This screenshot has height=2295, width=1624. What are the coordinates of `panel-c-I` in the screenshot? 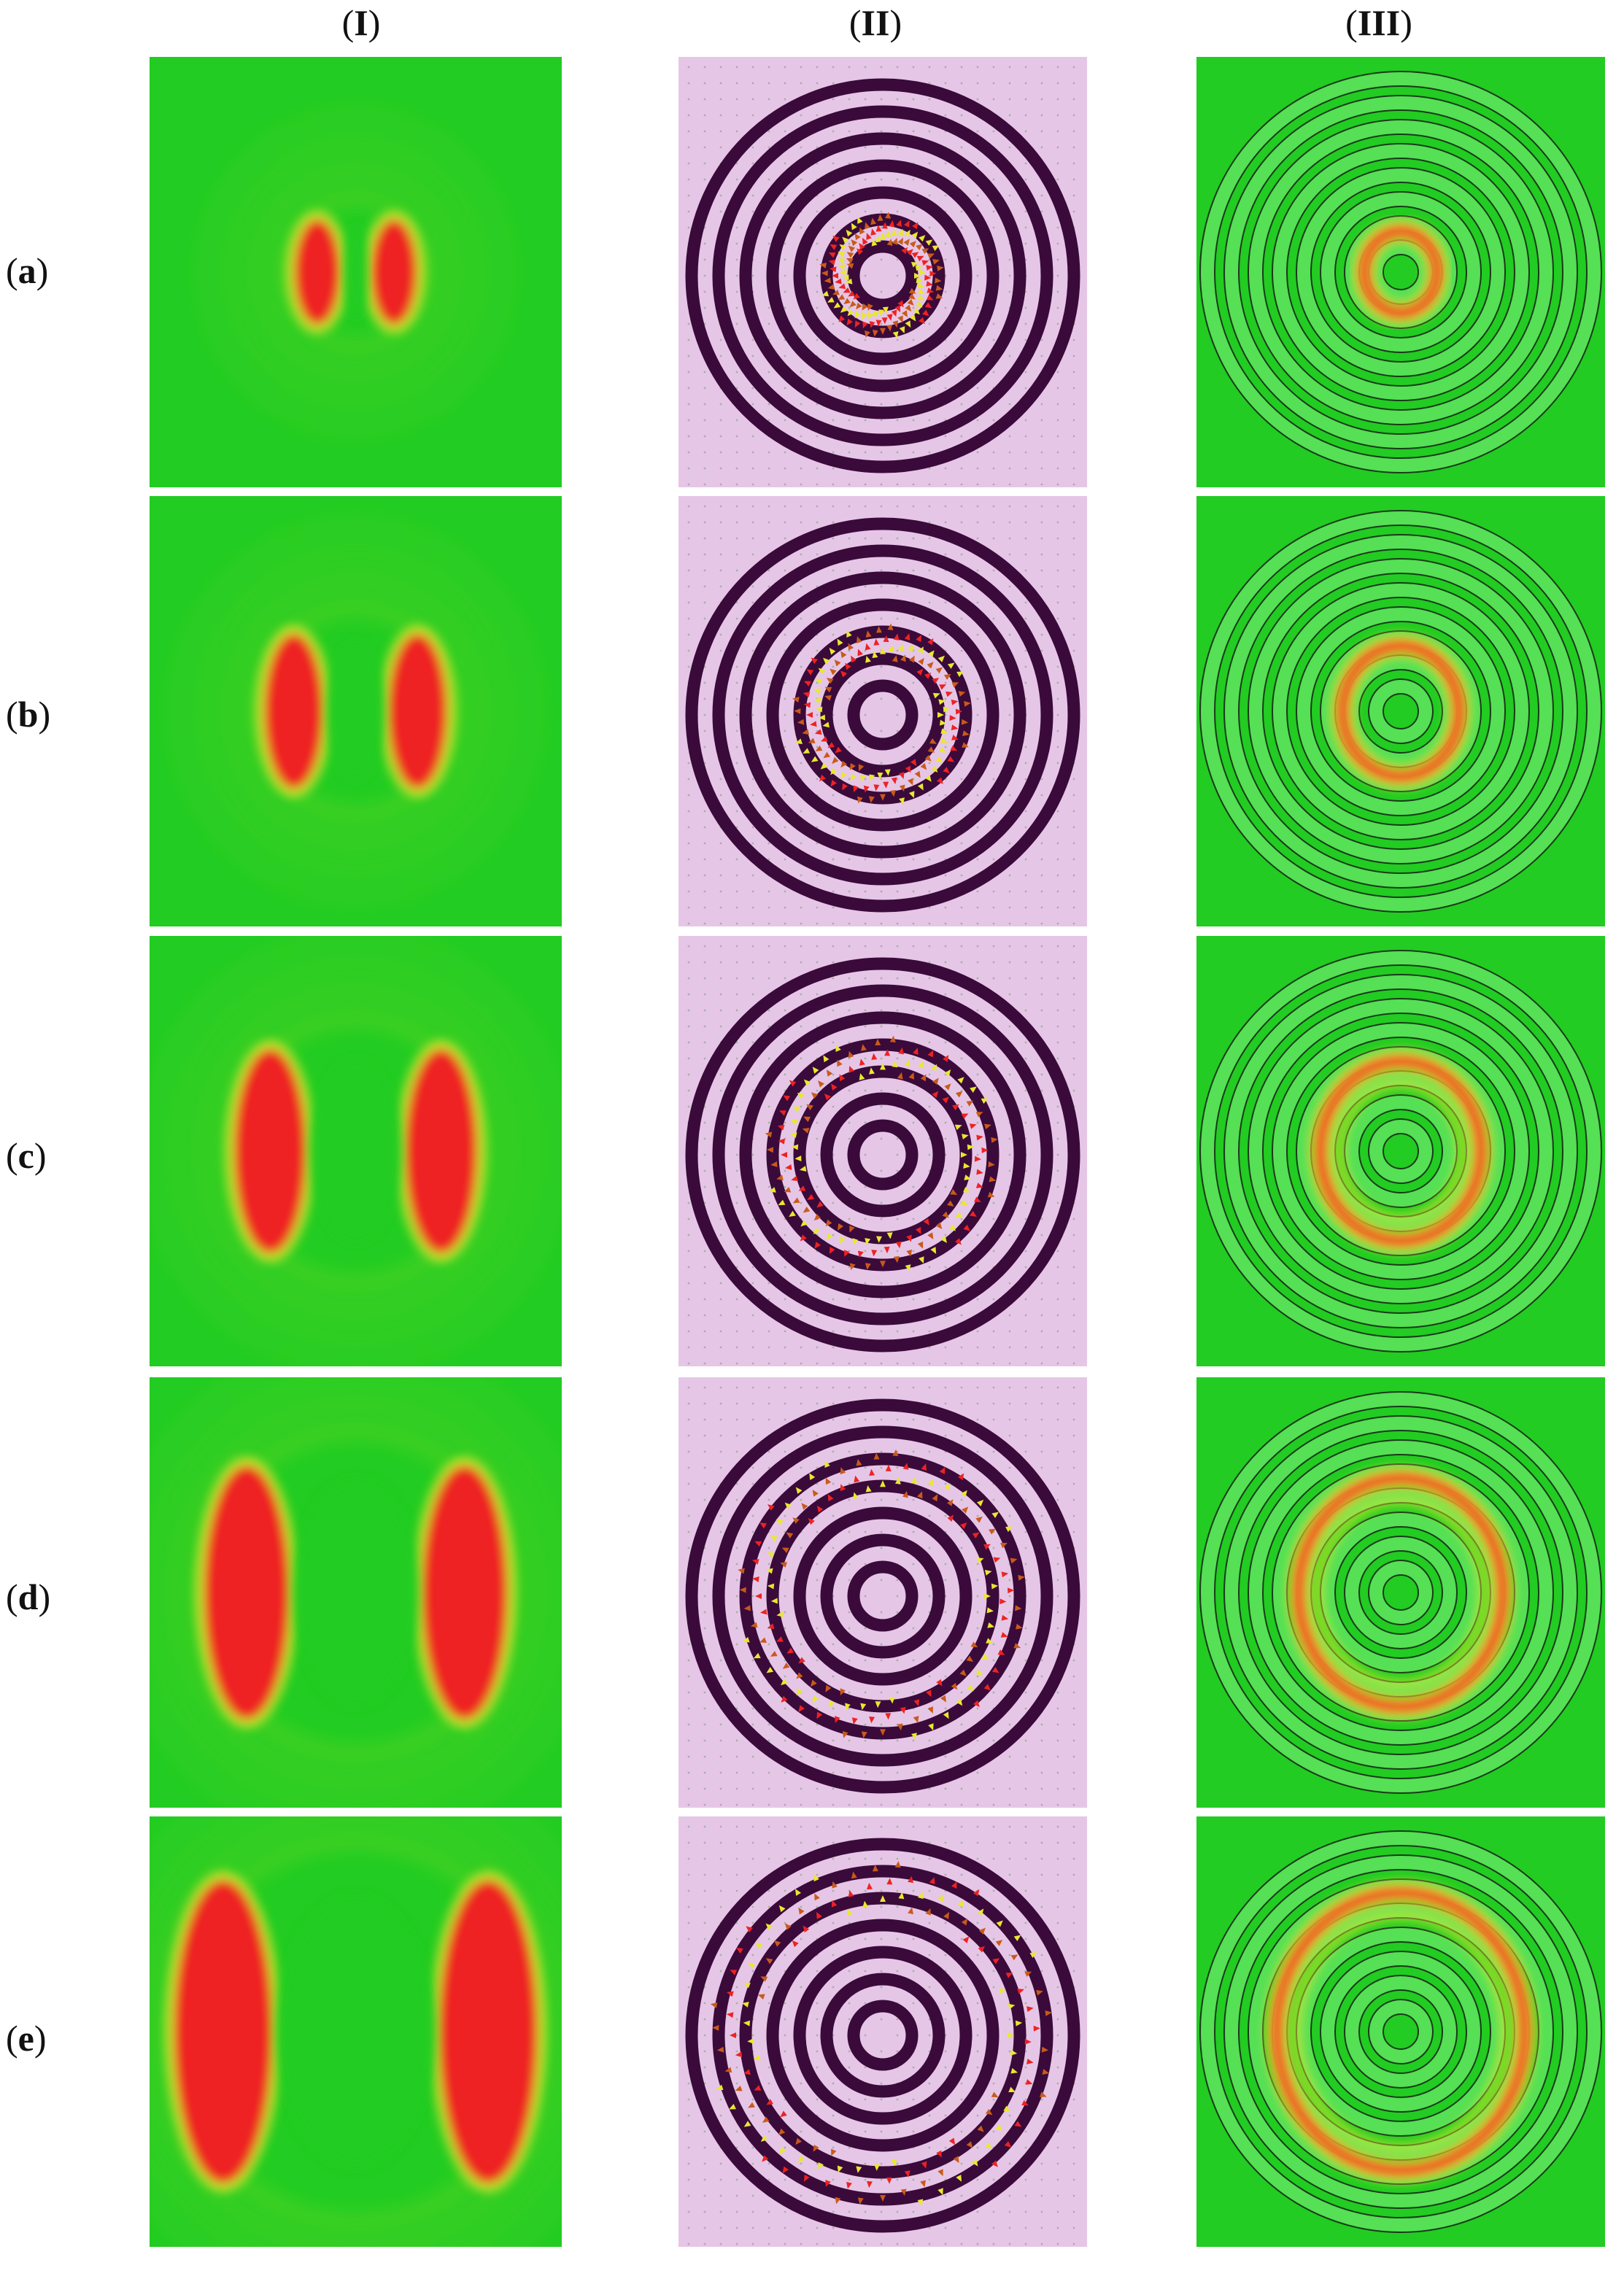 It's located at (356, 1151).